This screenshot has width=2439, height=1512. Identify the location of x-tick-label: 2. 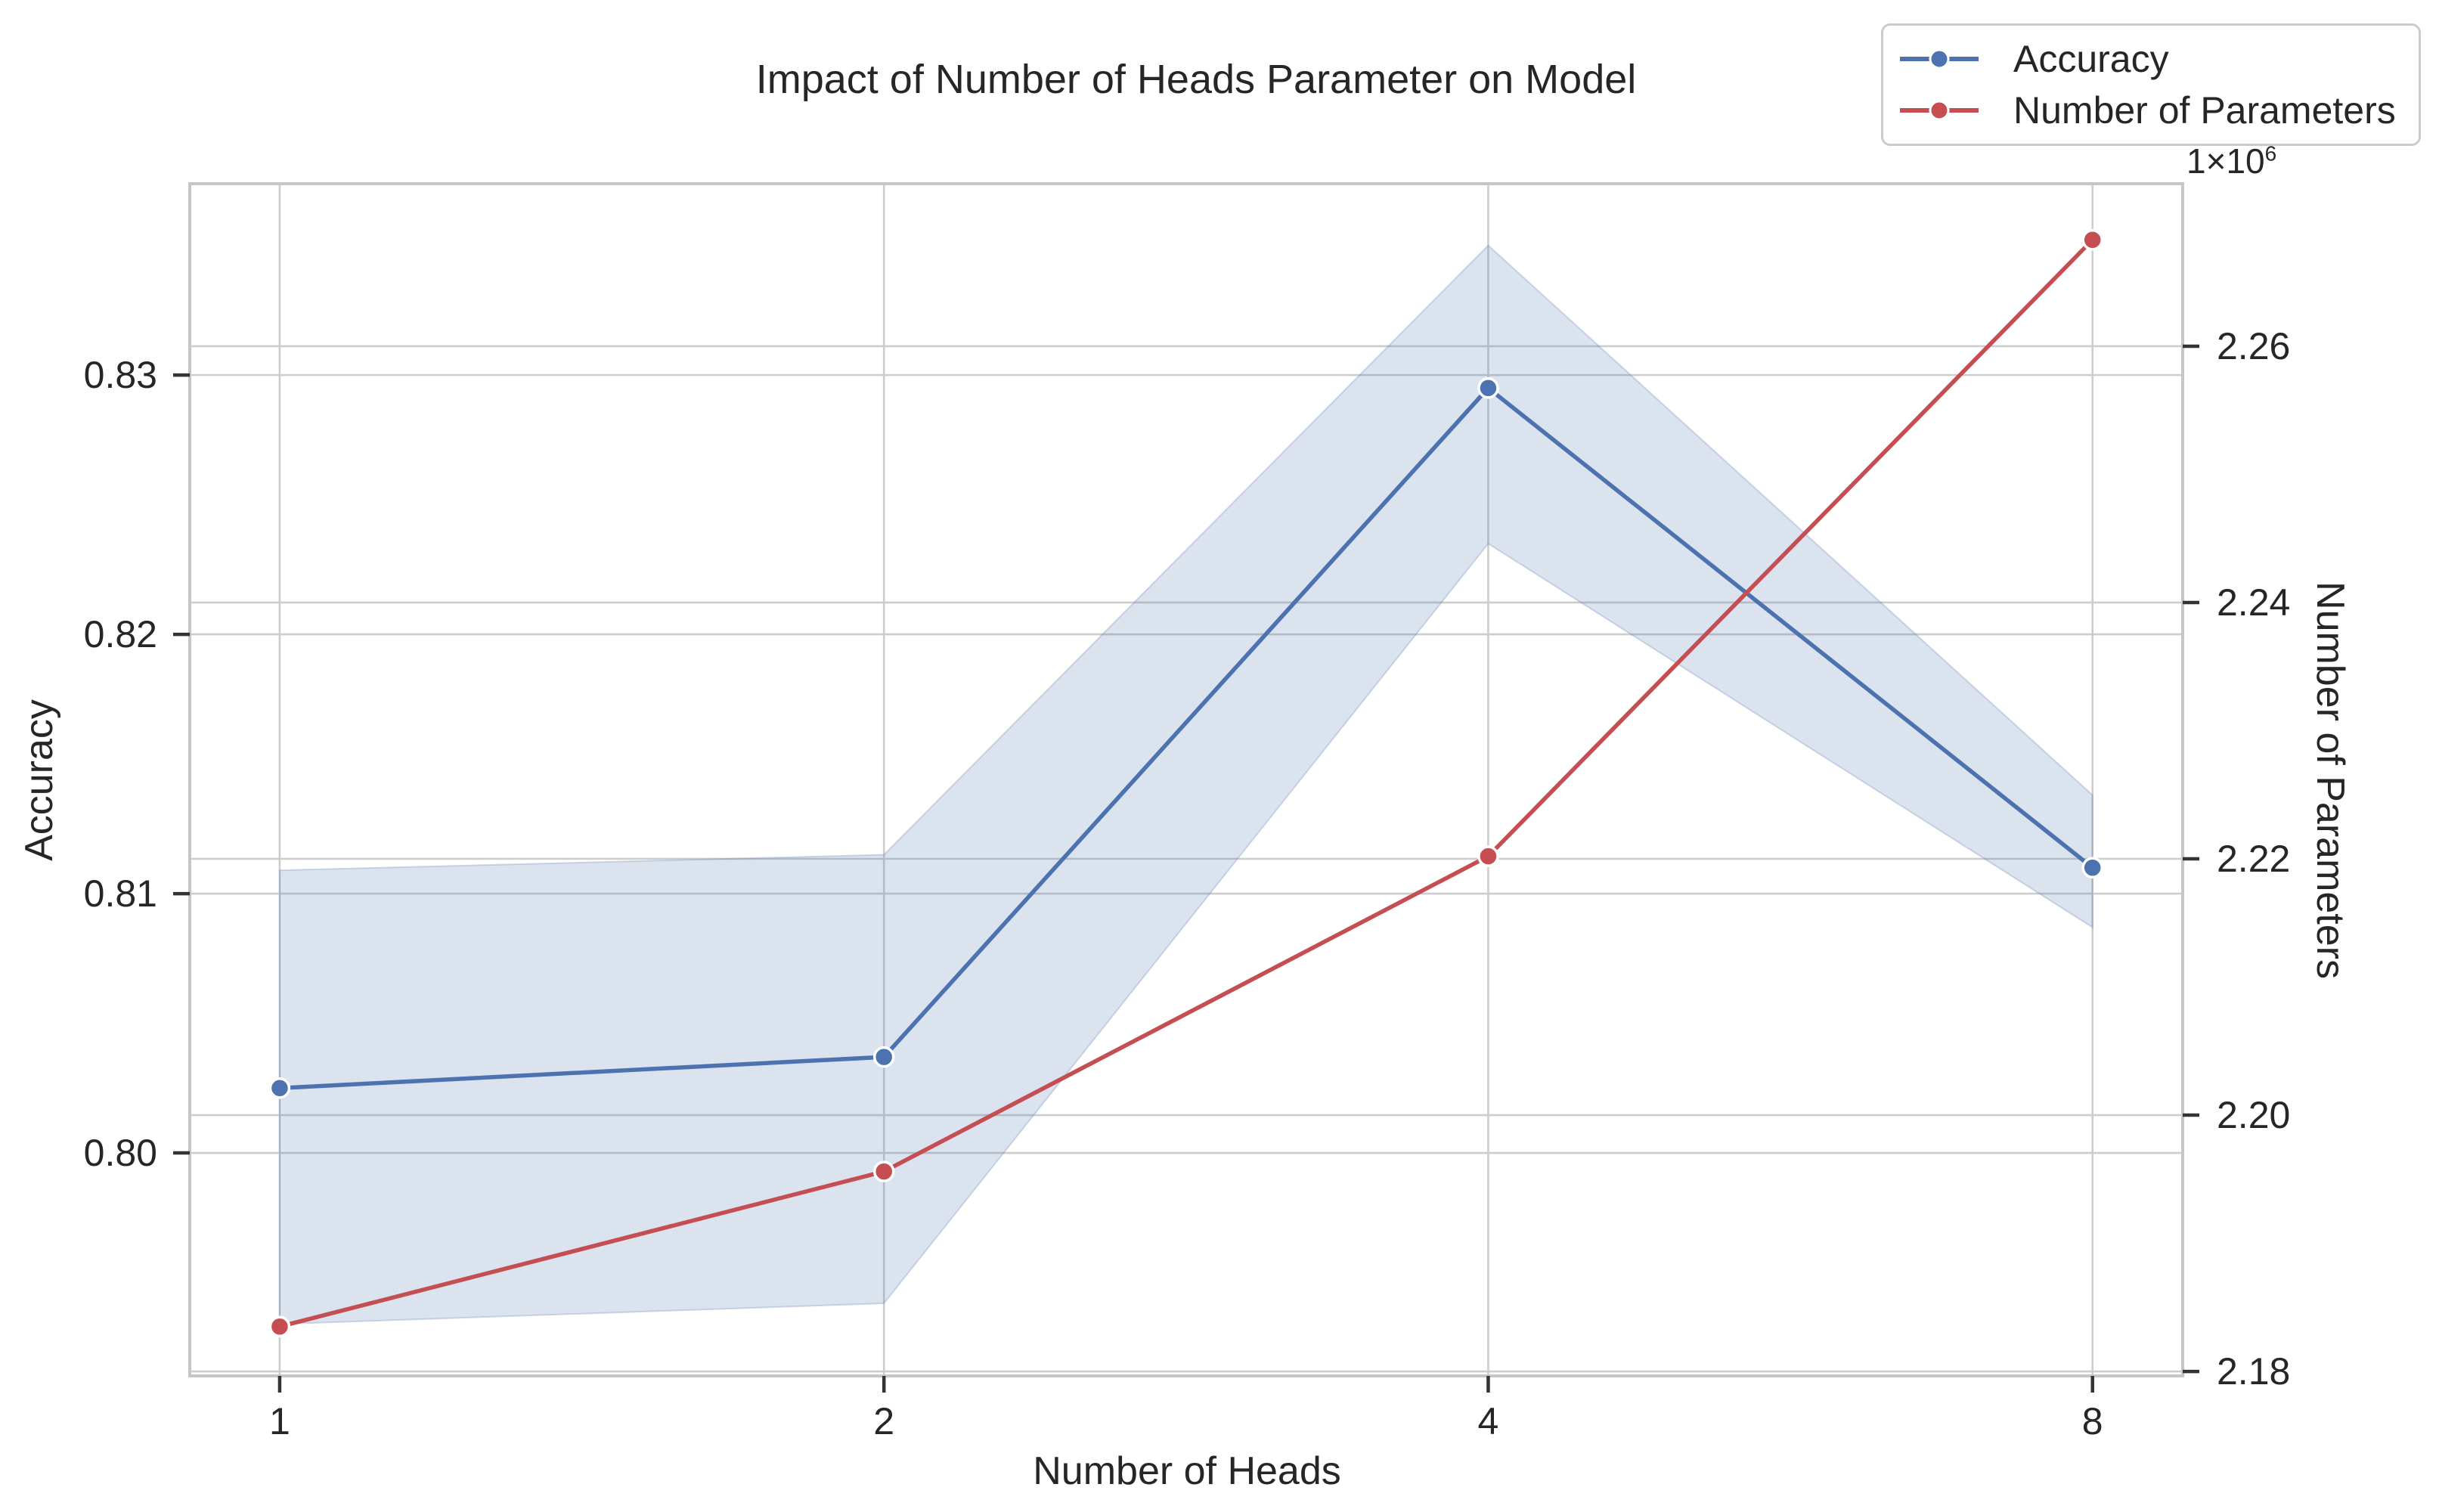
(884, 1421).